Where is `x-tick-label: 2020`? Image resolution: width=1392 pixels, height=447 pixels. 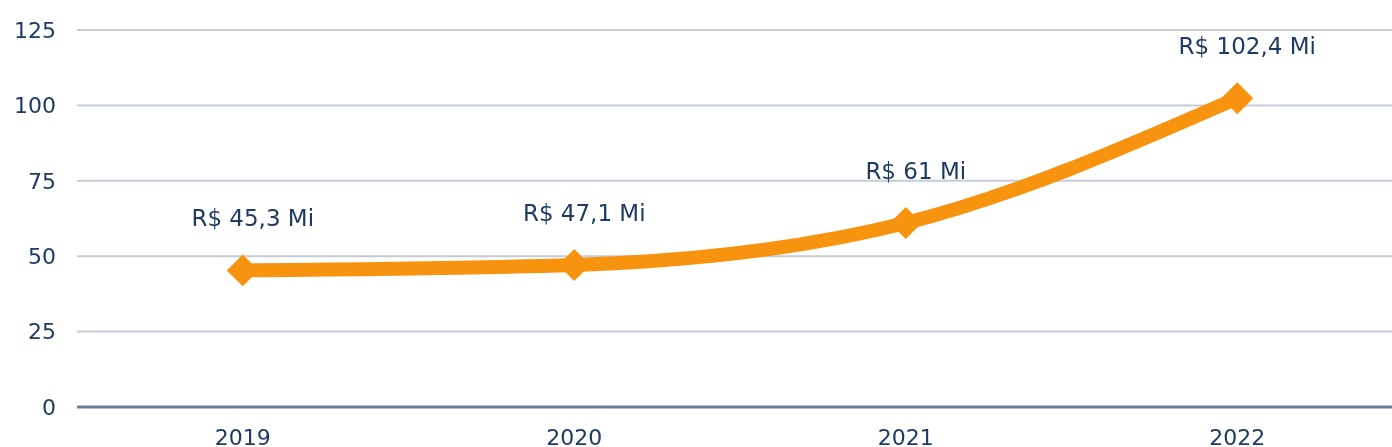
x-tick-label: 2020 is located at coordinates (574, 436).